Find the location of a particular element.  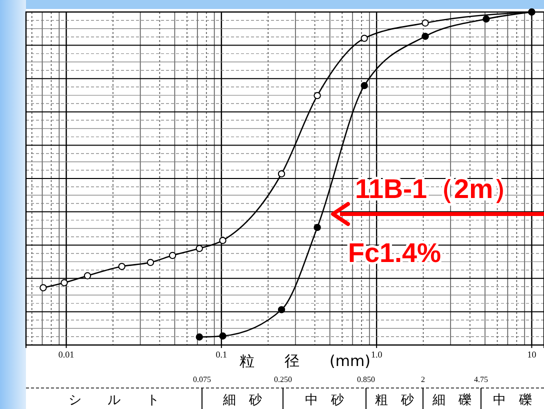

text: 粗 砂 is located at coordinates (394, 400).